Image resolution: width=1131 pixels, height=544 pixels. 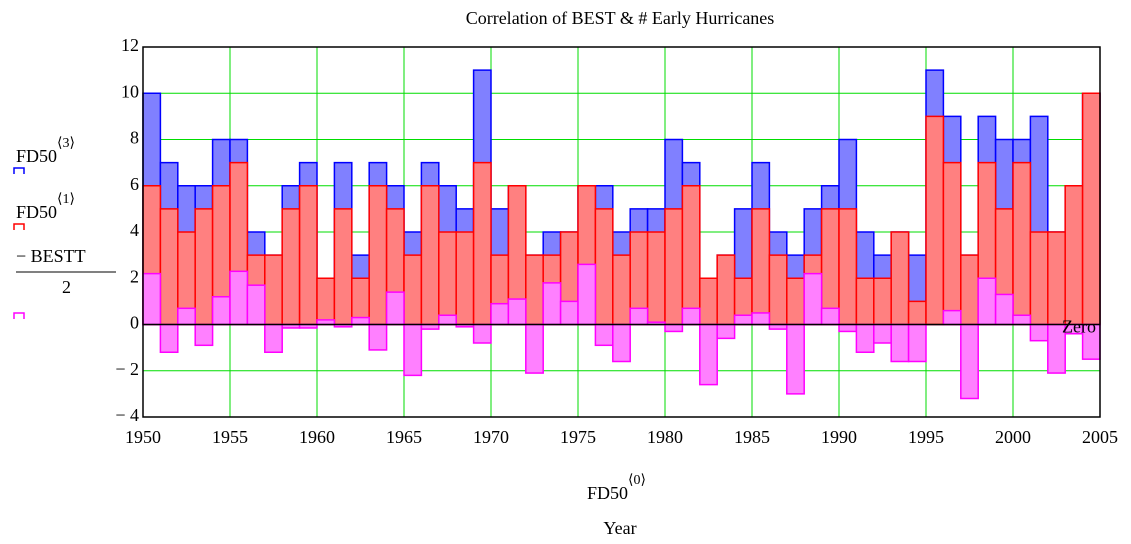 What do you see at coordinates (619, 528) in the screenshot?
I see `x-axis-unit: Year` at bounding box center [619, 528].